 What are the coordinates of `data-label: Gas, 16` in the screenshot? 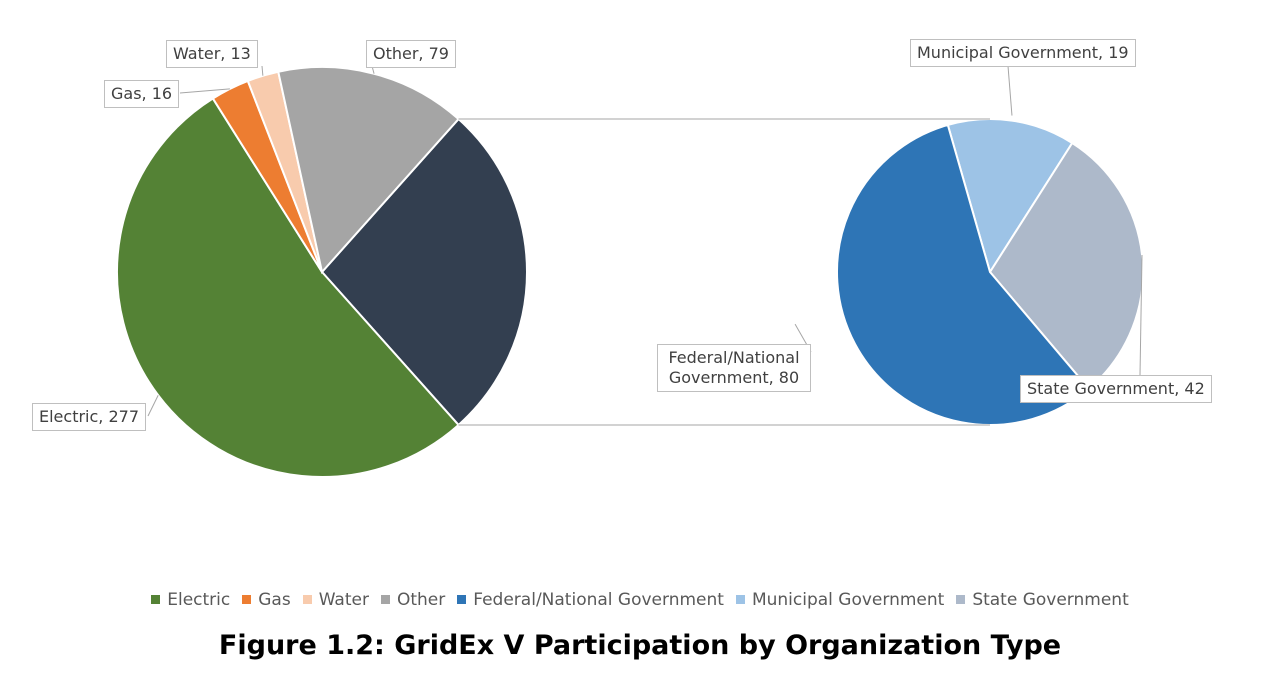 It's located at (142, 94).